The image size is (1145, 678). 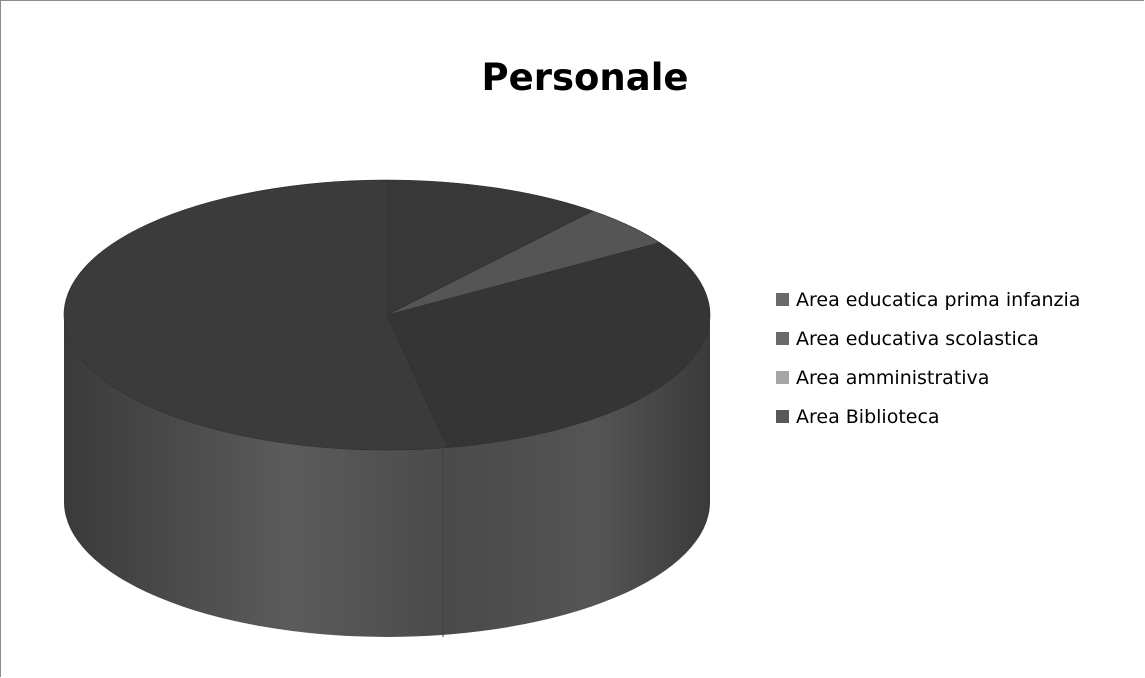 I want to click on legend-item: Area Biblioteca, so click(x=928, y=416).